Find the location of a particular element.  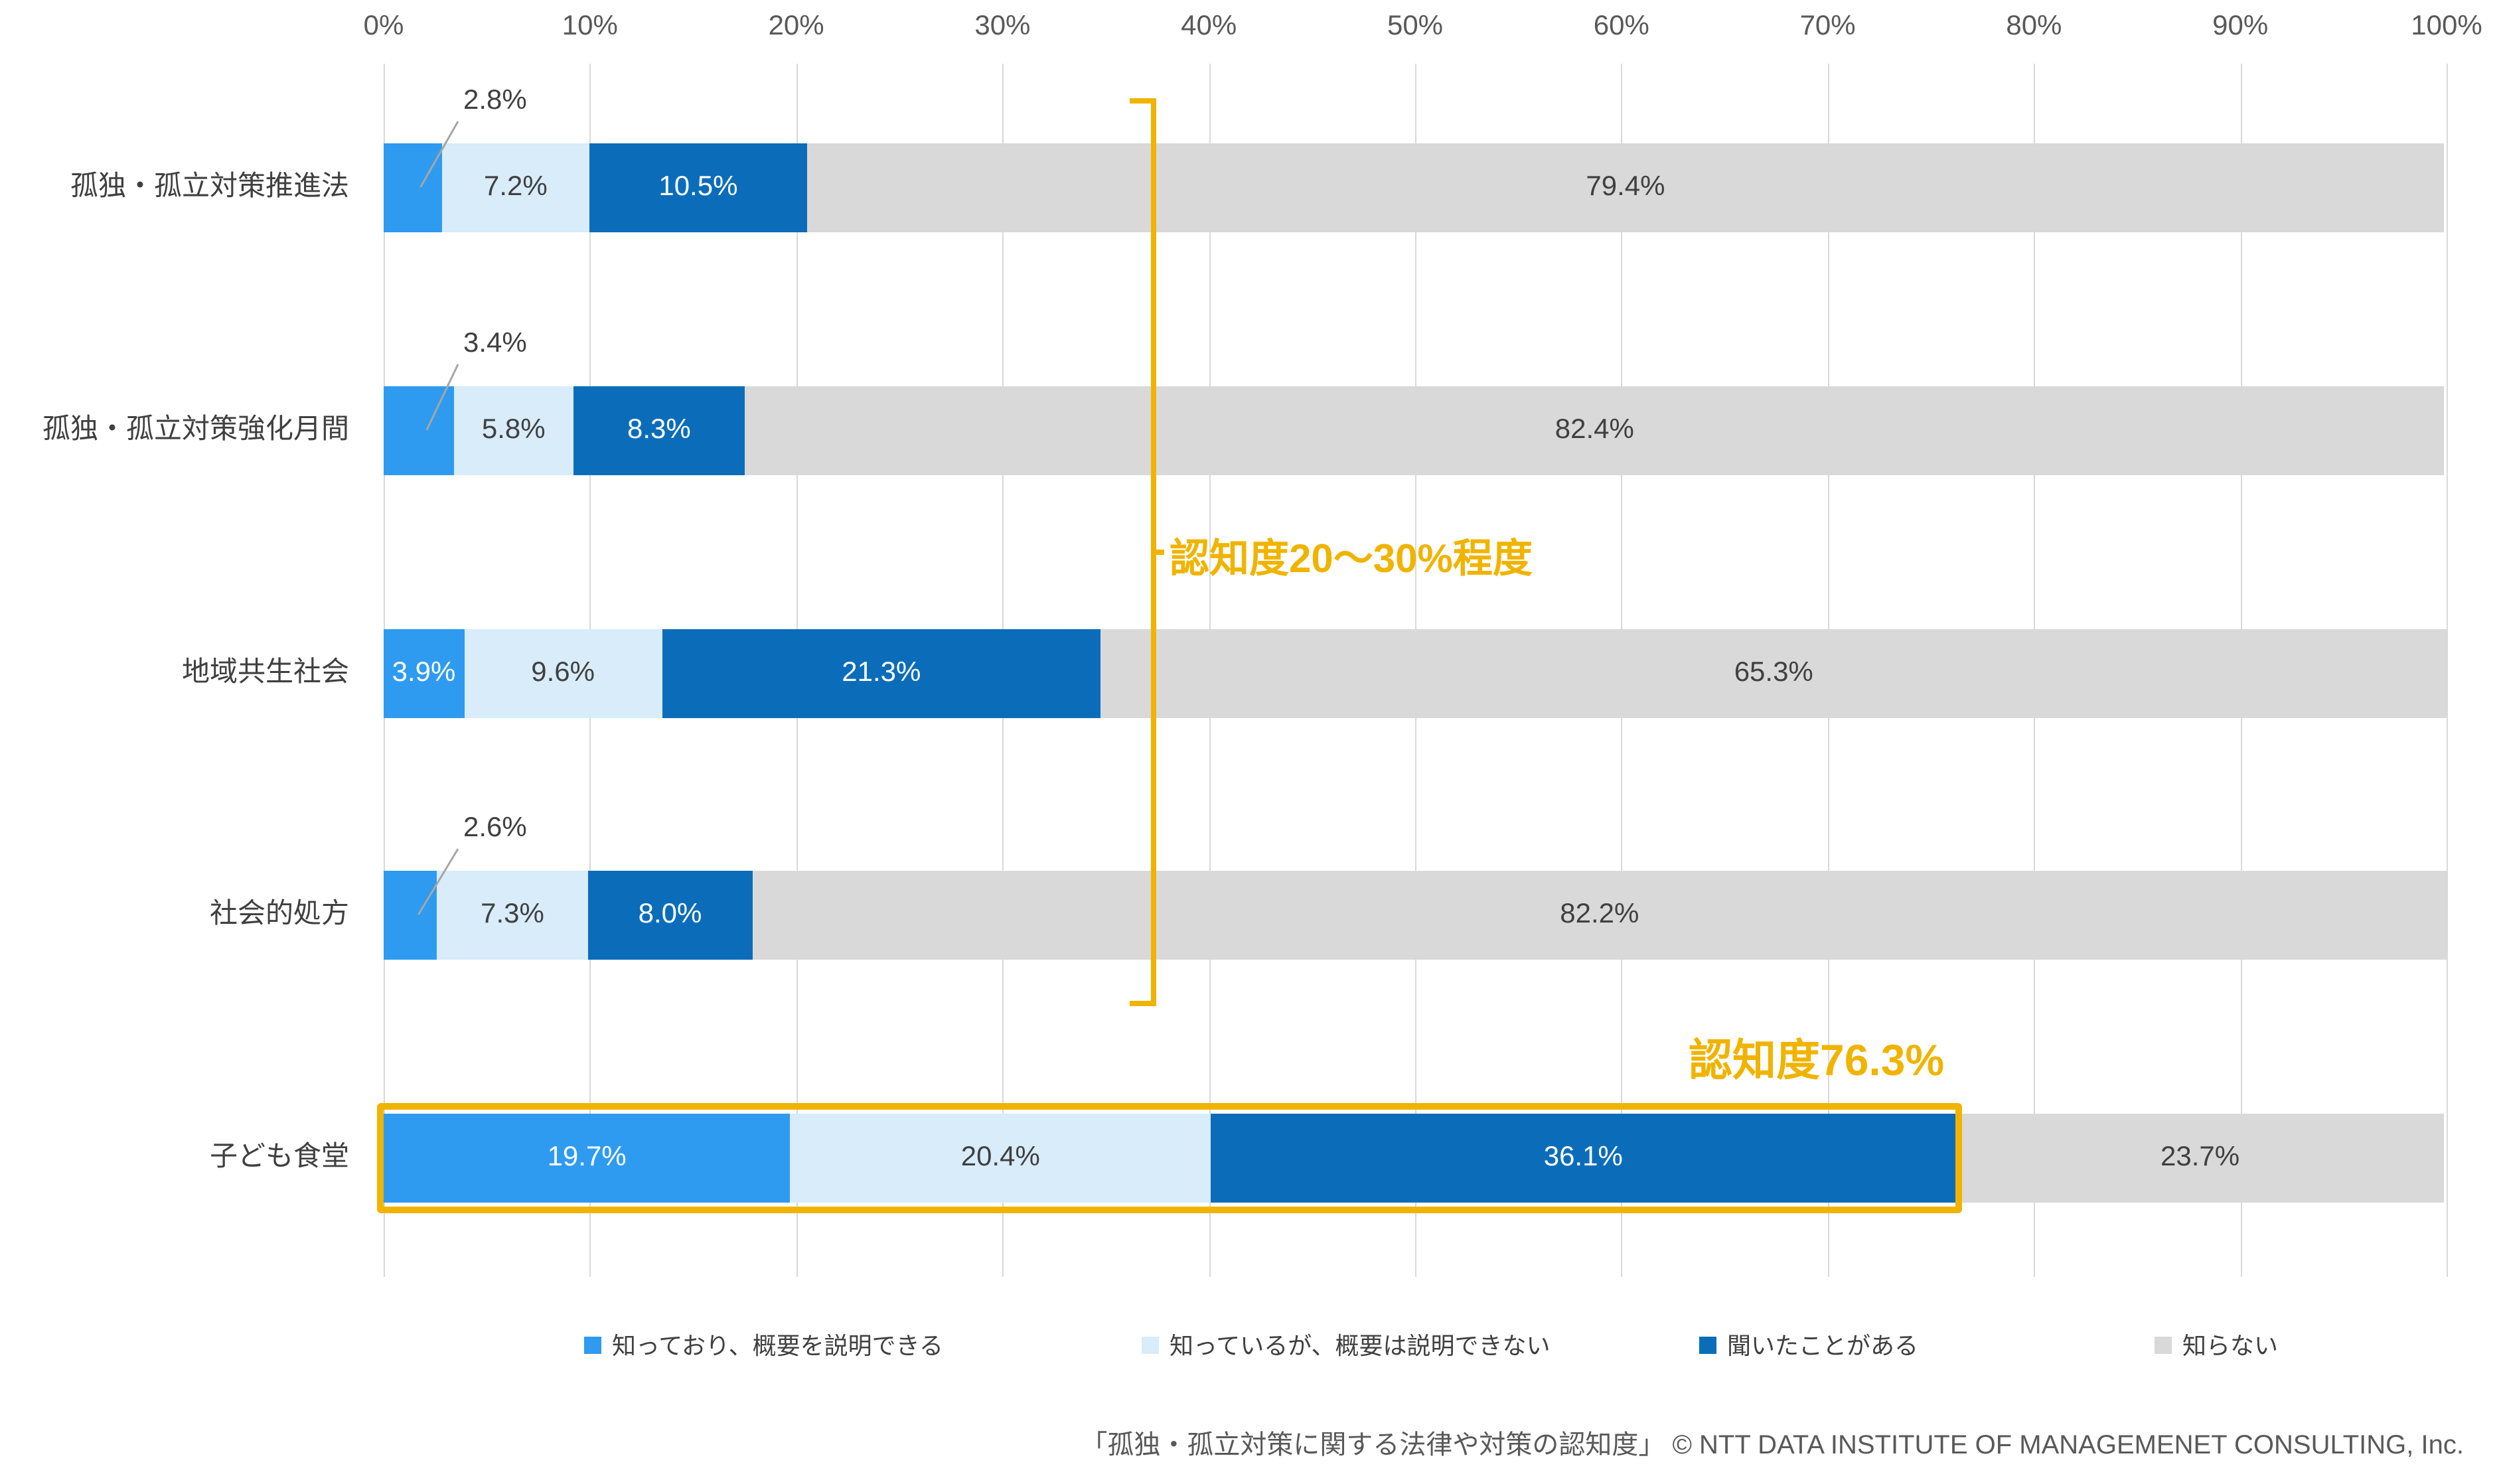

bar-segment: 9.6% is located at coordinates (563, 673).